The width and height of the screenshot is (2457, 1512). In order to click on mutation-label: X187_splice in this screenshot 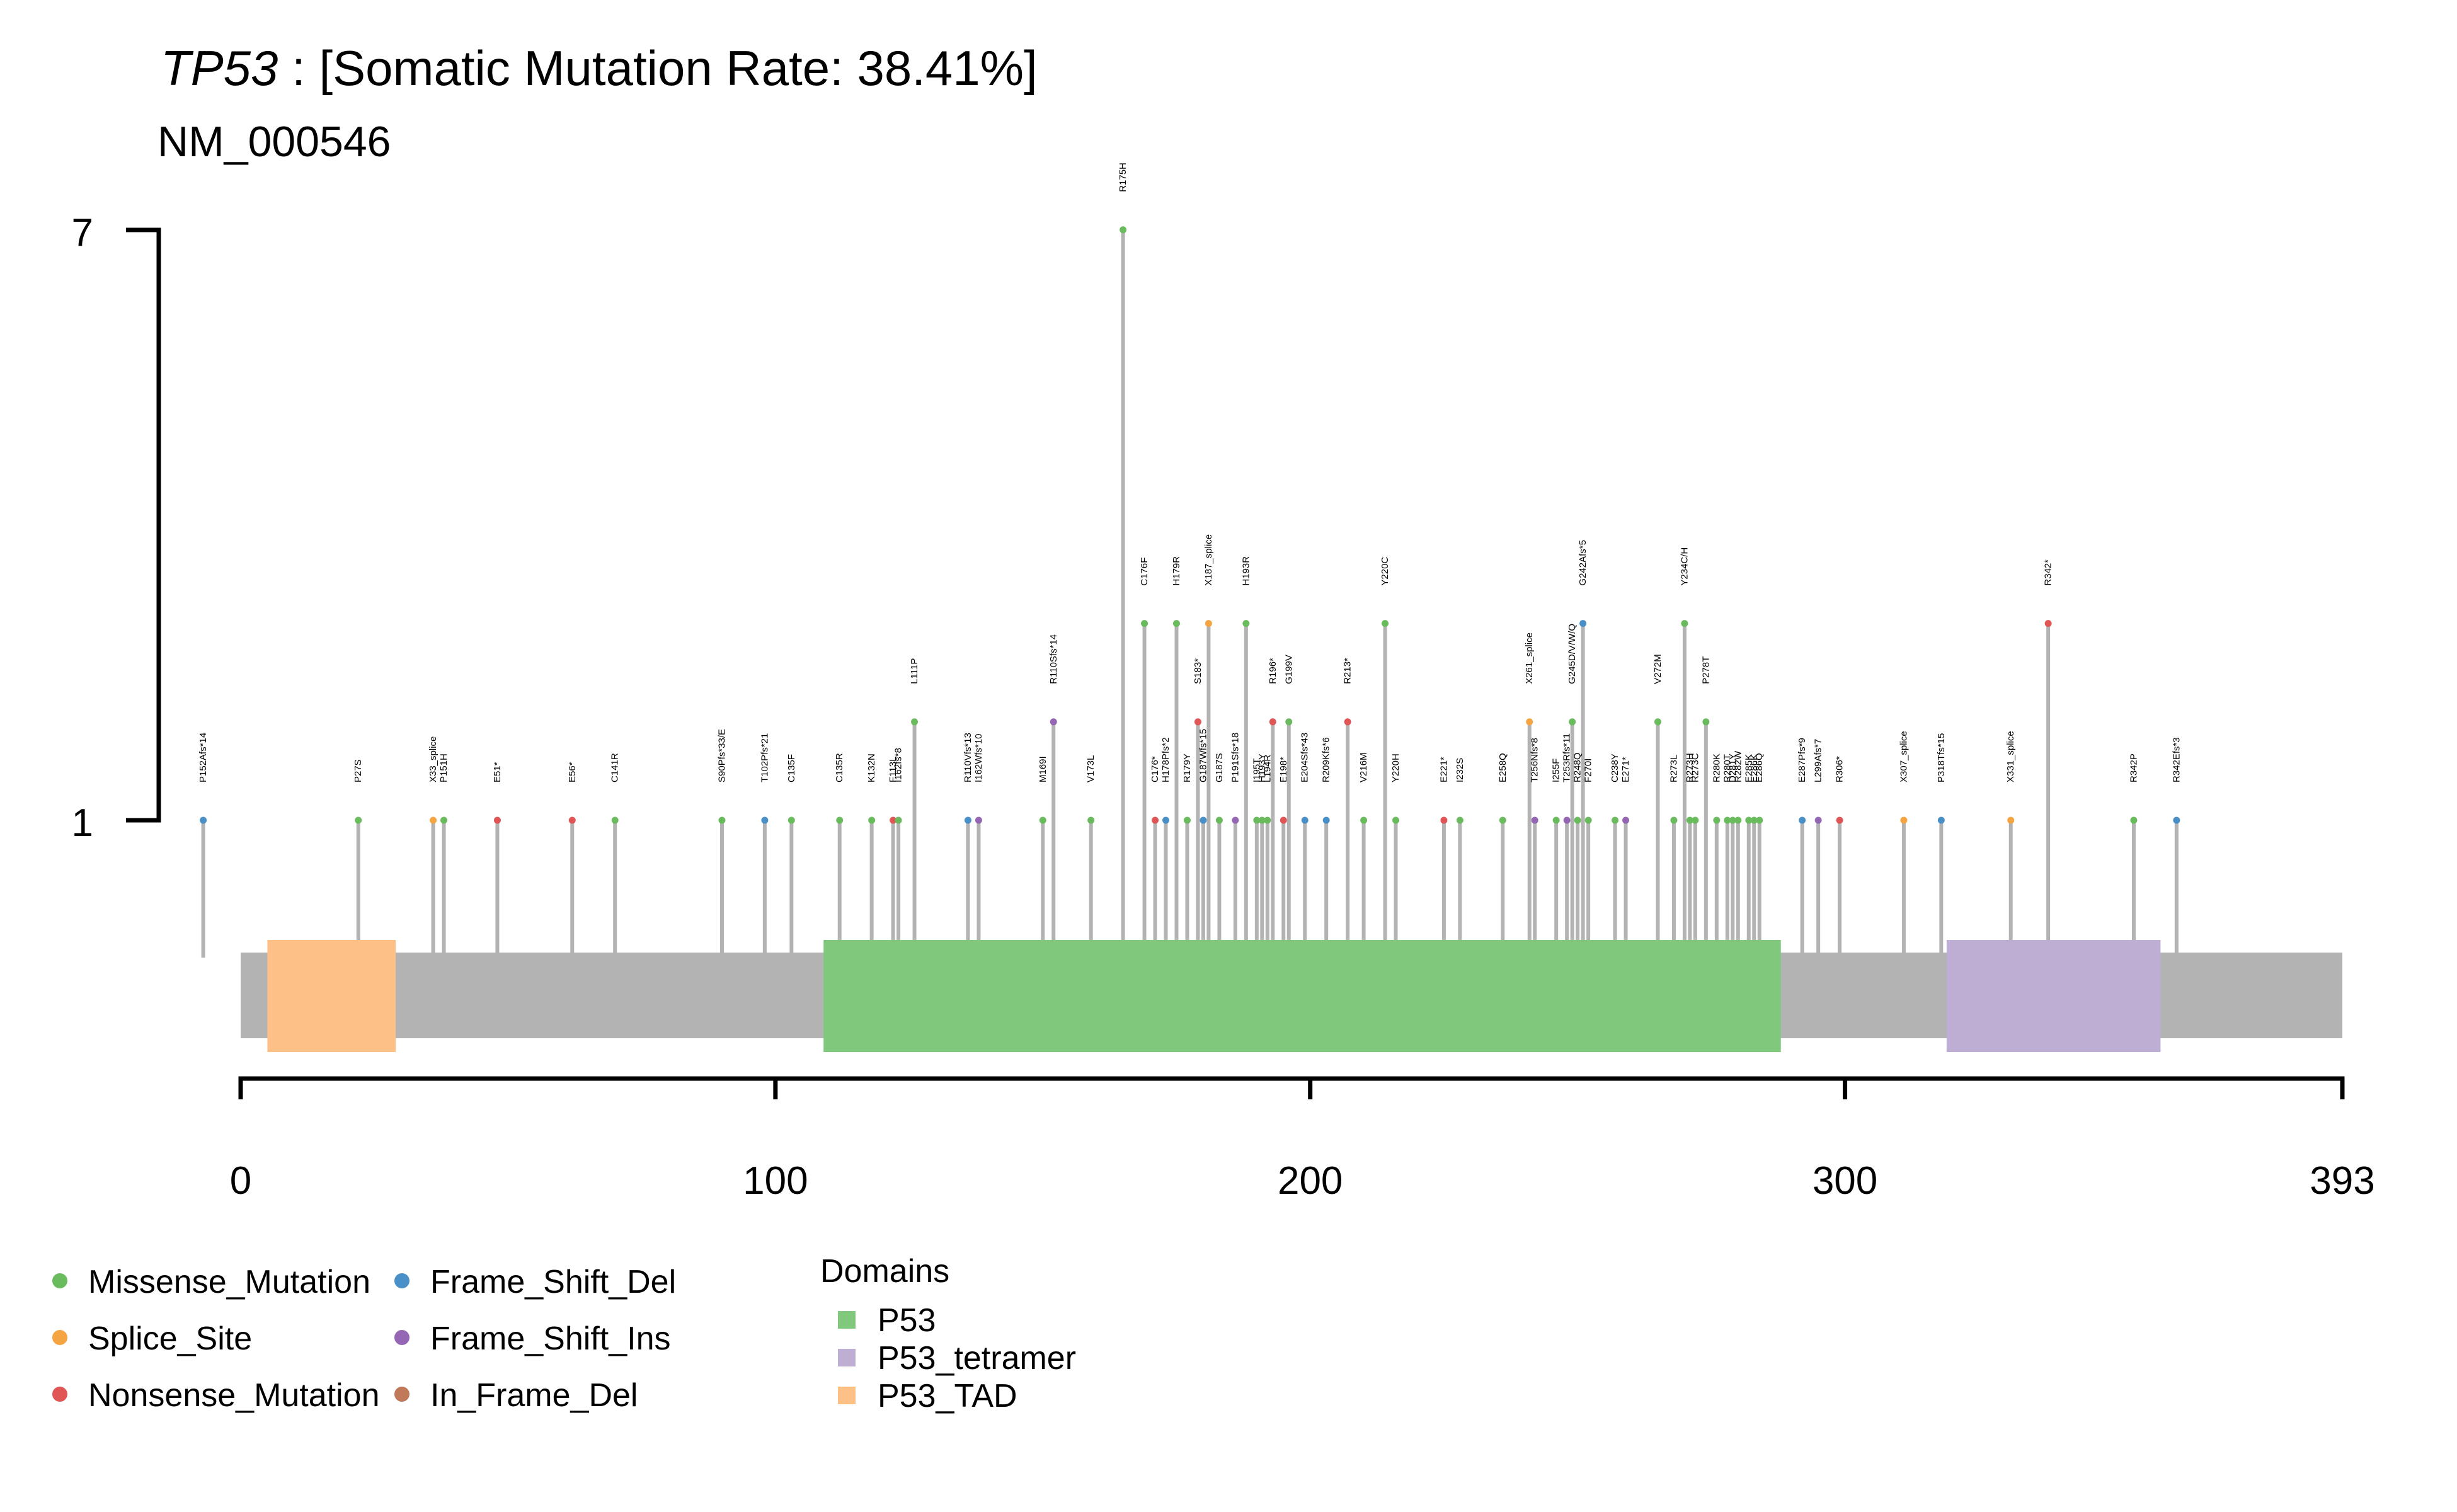, I will do `click(1208, 560)`.